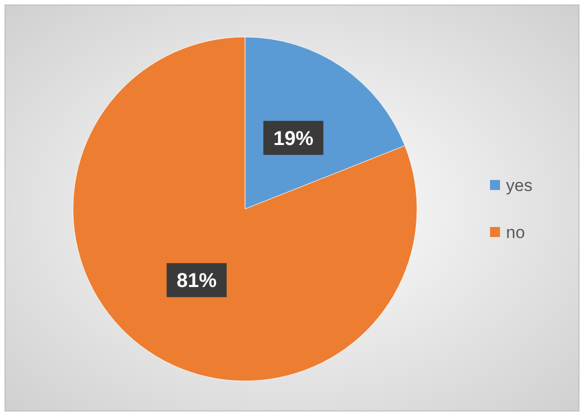 The height and width of the screenshot is (416, 584). Describe the element at coordinates (515, 232) in the screenshot. I see `slice-label: no` at that location.